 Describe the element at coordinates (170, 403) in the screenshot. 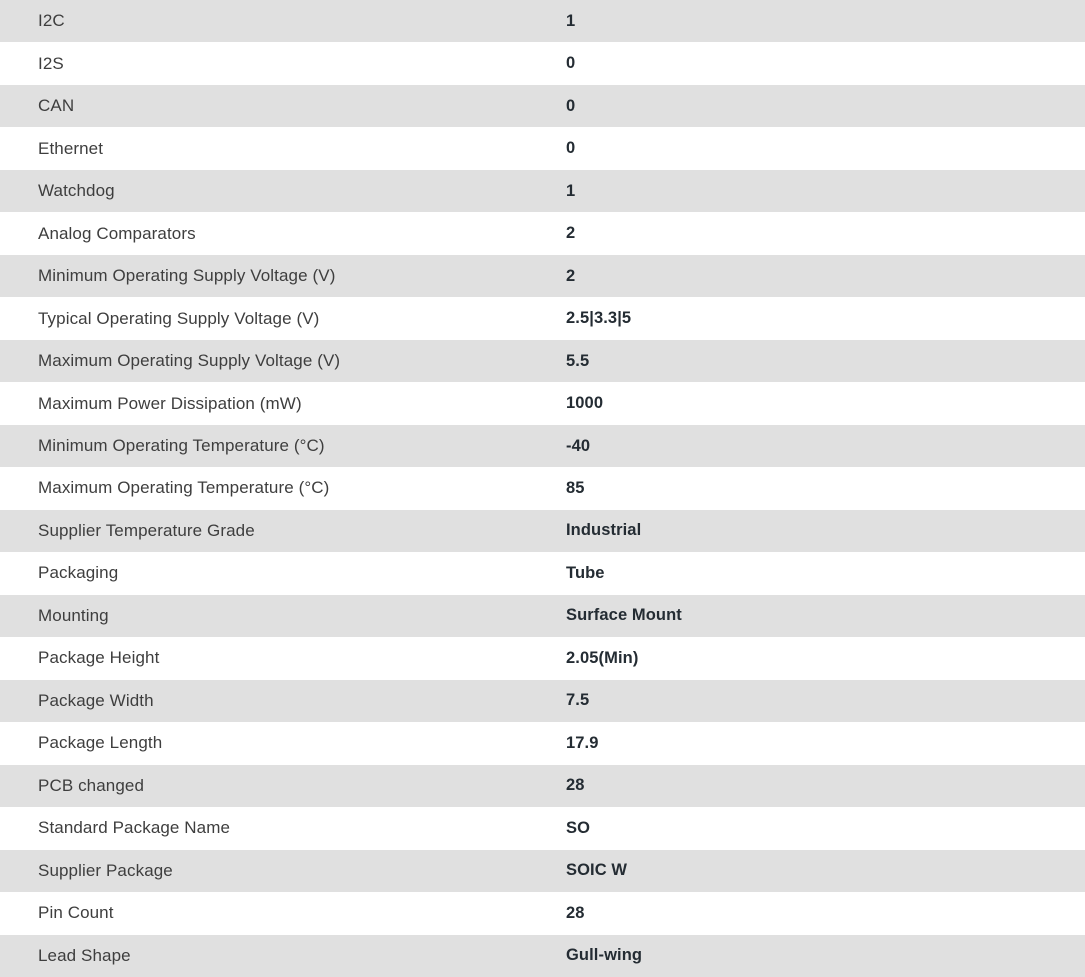

I see `spec-label: Maximum Power Dissipation (mW)` at that location.